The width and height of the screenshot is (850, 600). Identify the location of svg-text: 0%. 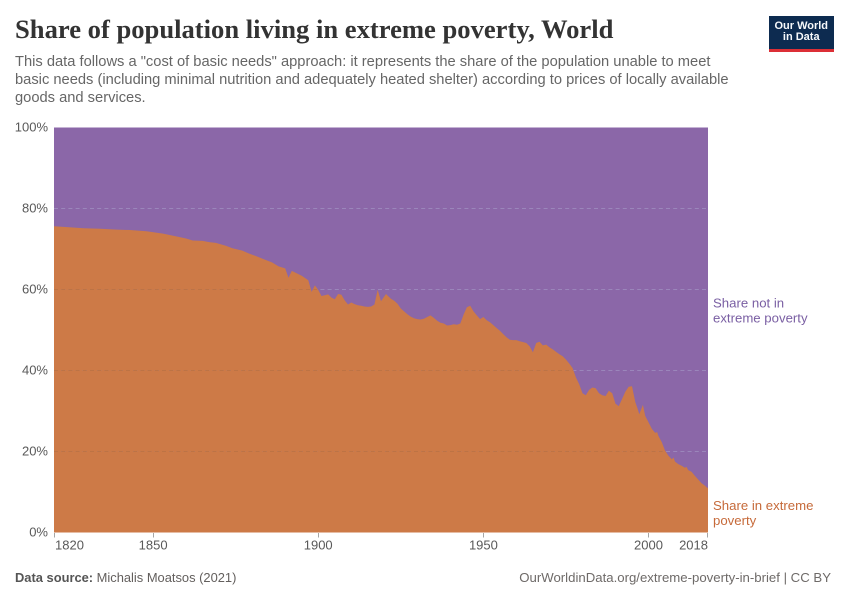
(38, 532).